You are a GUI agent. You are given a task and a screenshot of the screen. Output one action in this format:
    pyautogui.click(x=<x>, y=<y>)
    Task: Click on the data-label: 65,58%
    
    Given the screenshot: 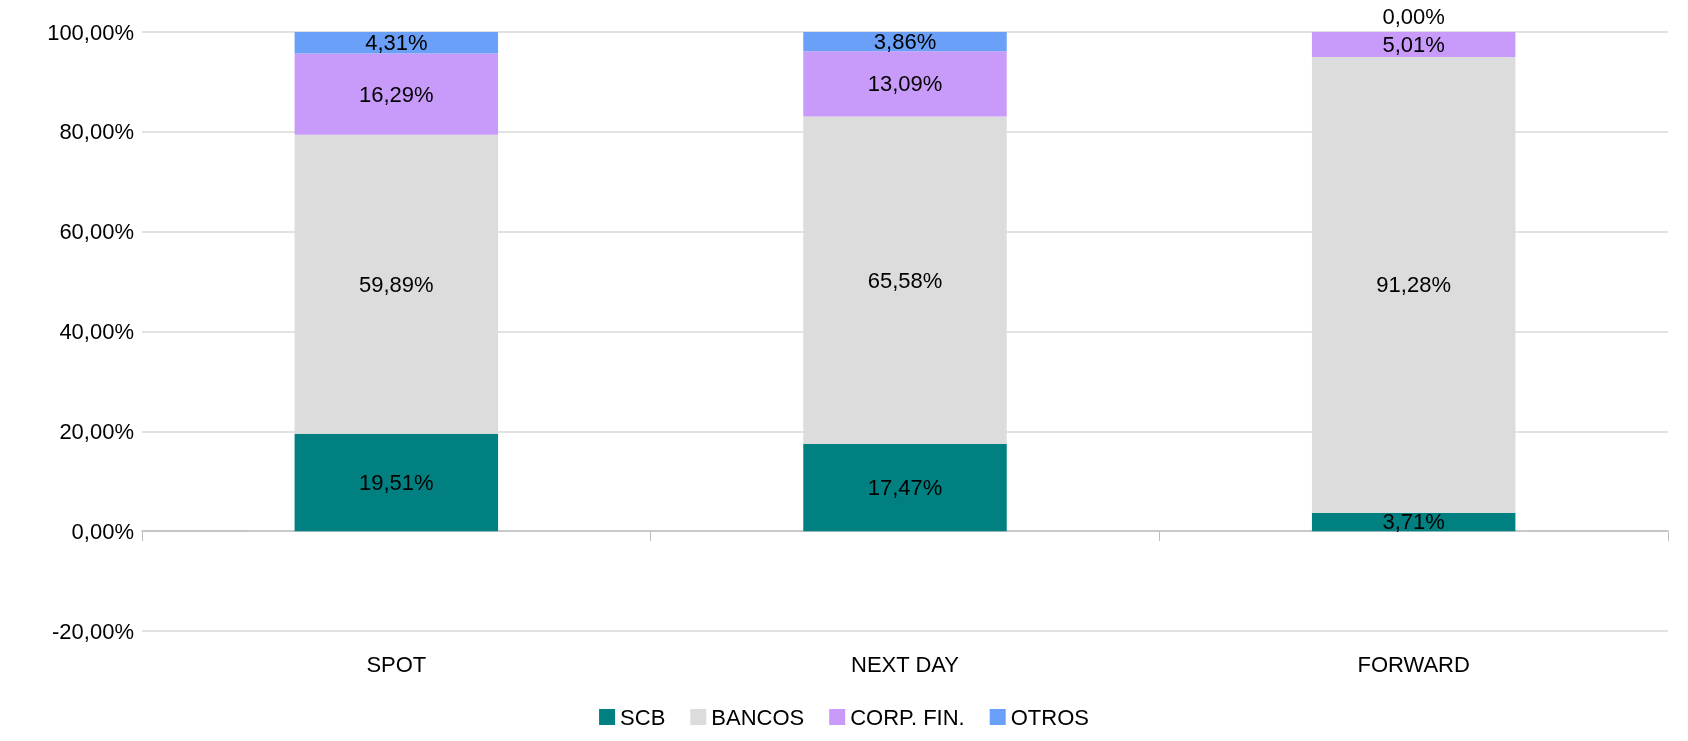 What is the action you would take?
    pyautogui.click(x=905, y=280)
    